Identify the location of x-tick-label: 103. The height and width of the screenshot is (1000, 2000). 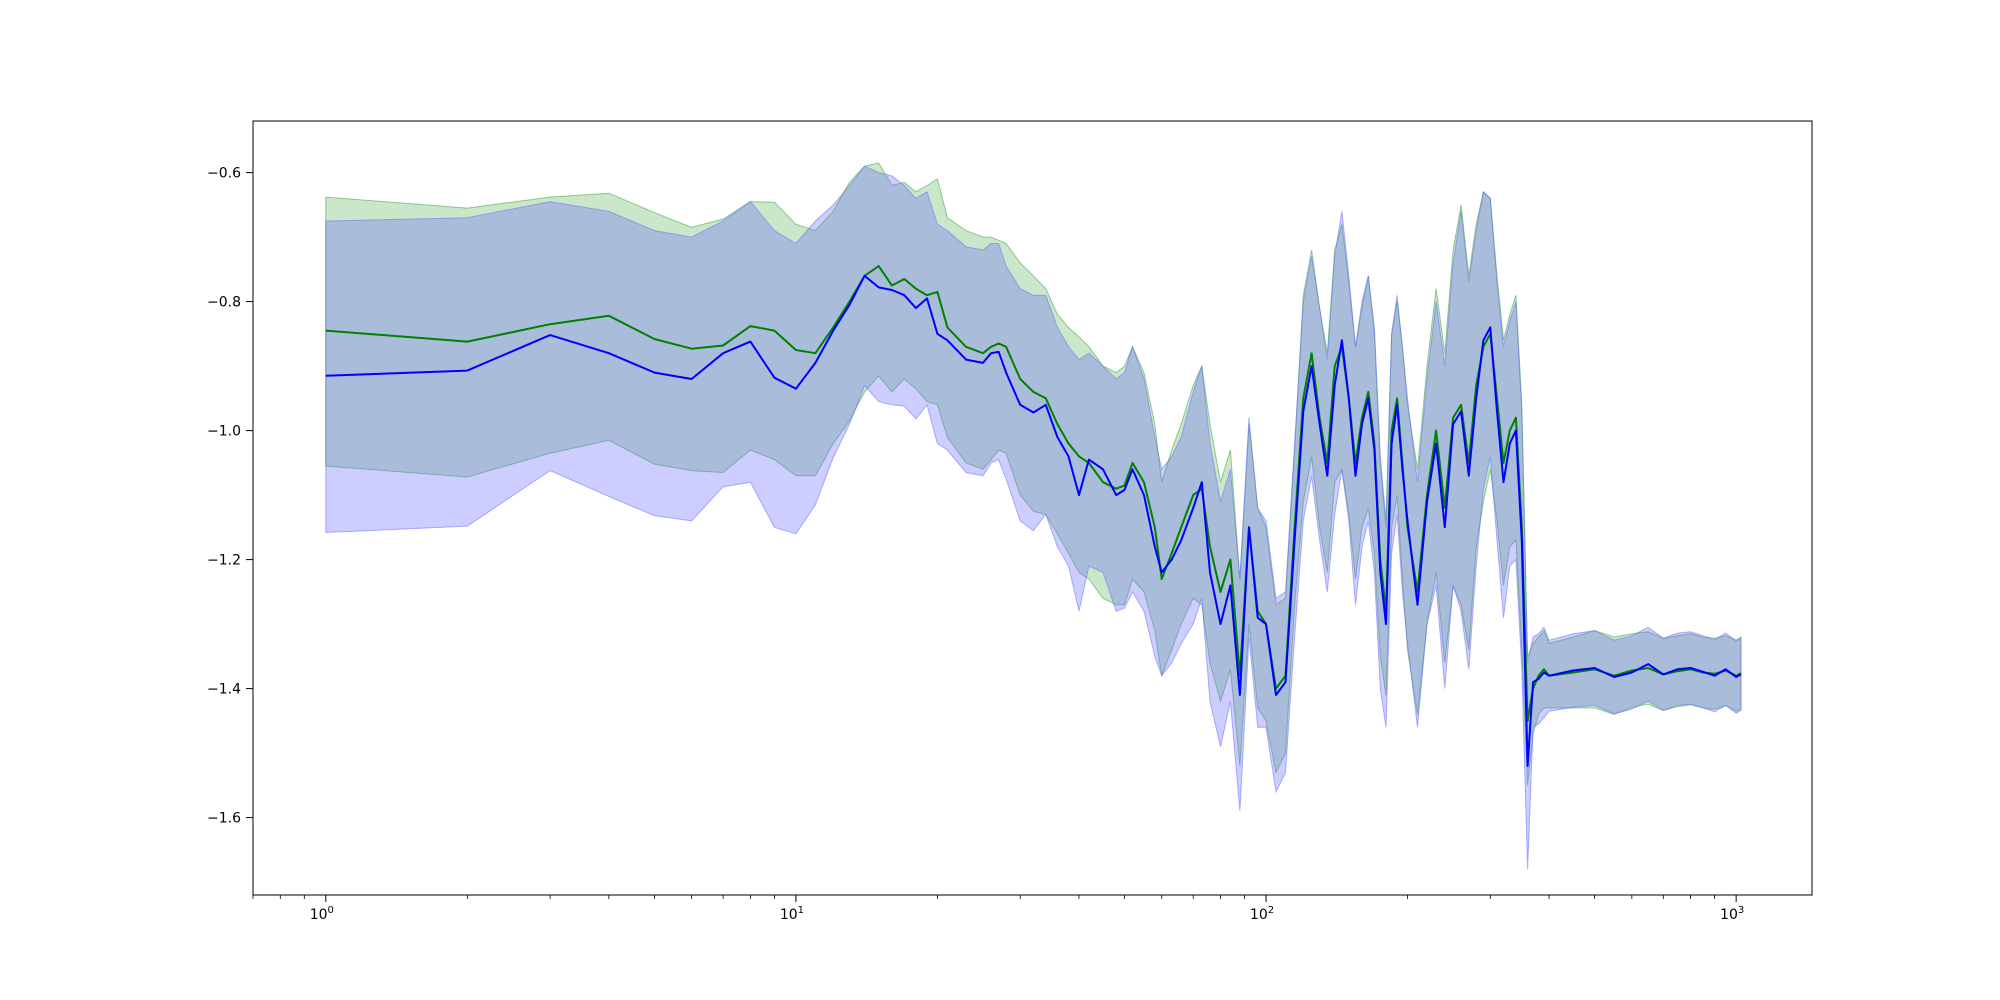
(1732, 914).